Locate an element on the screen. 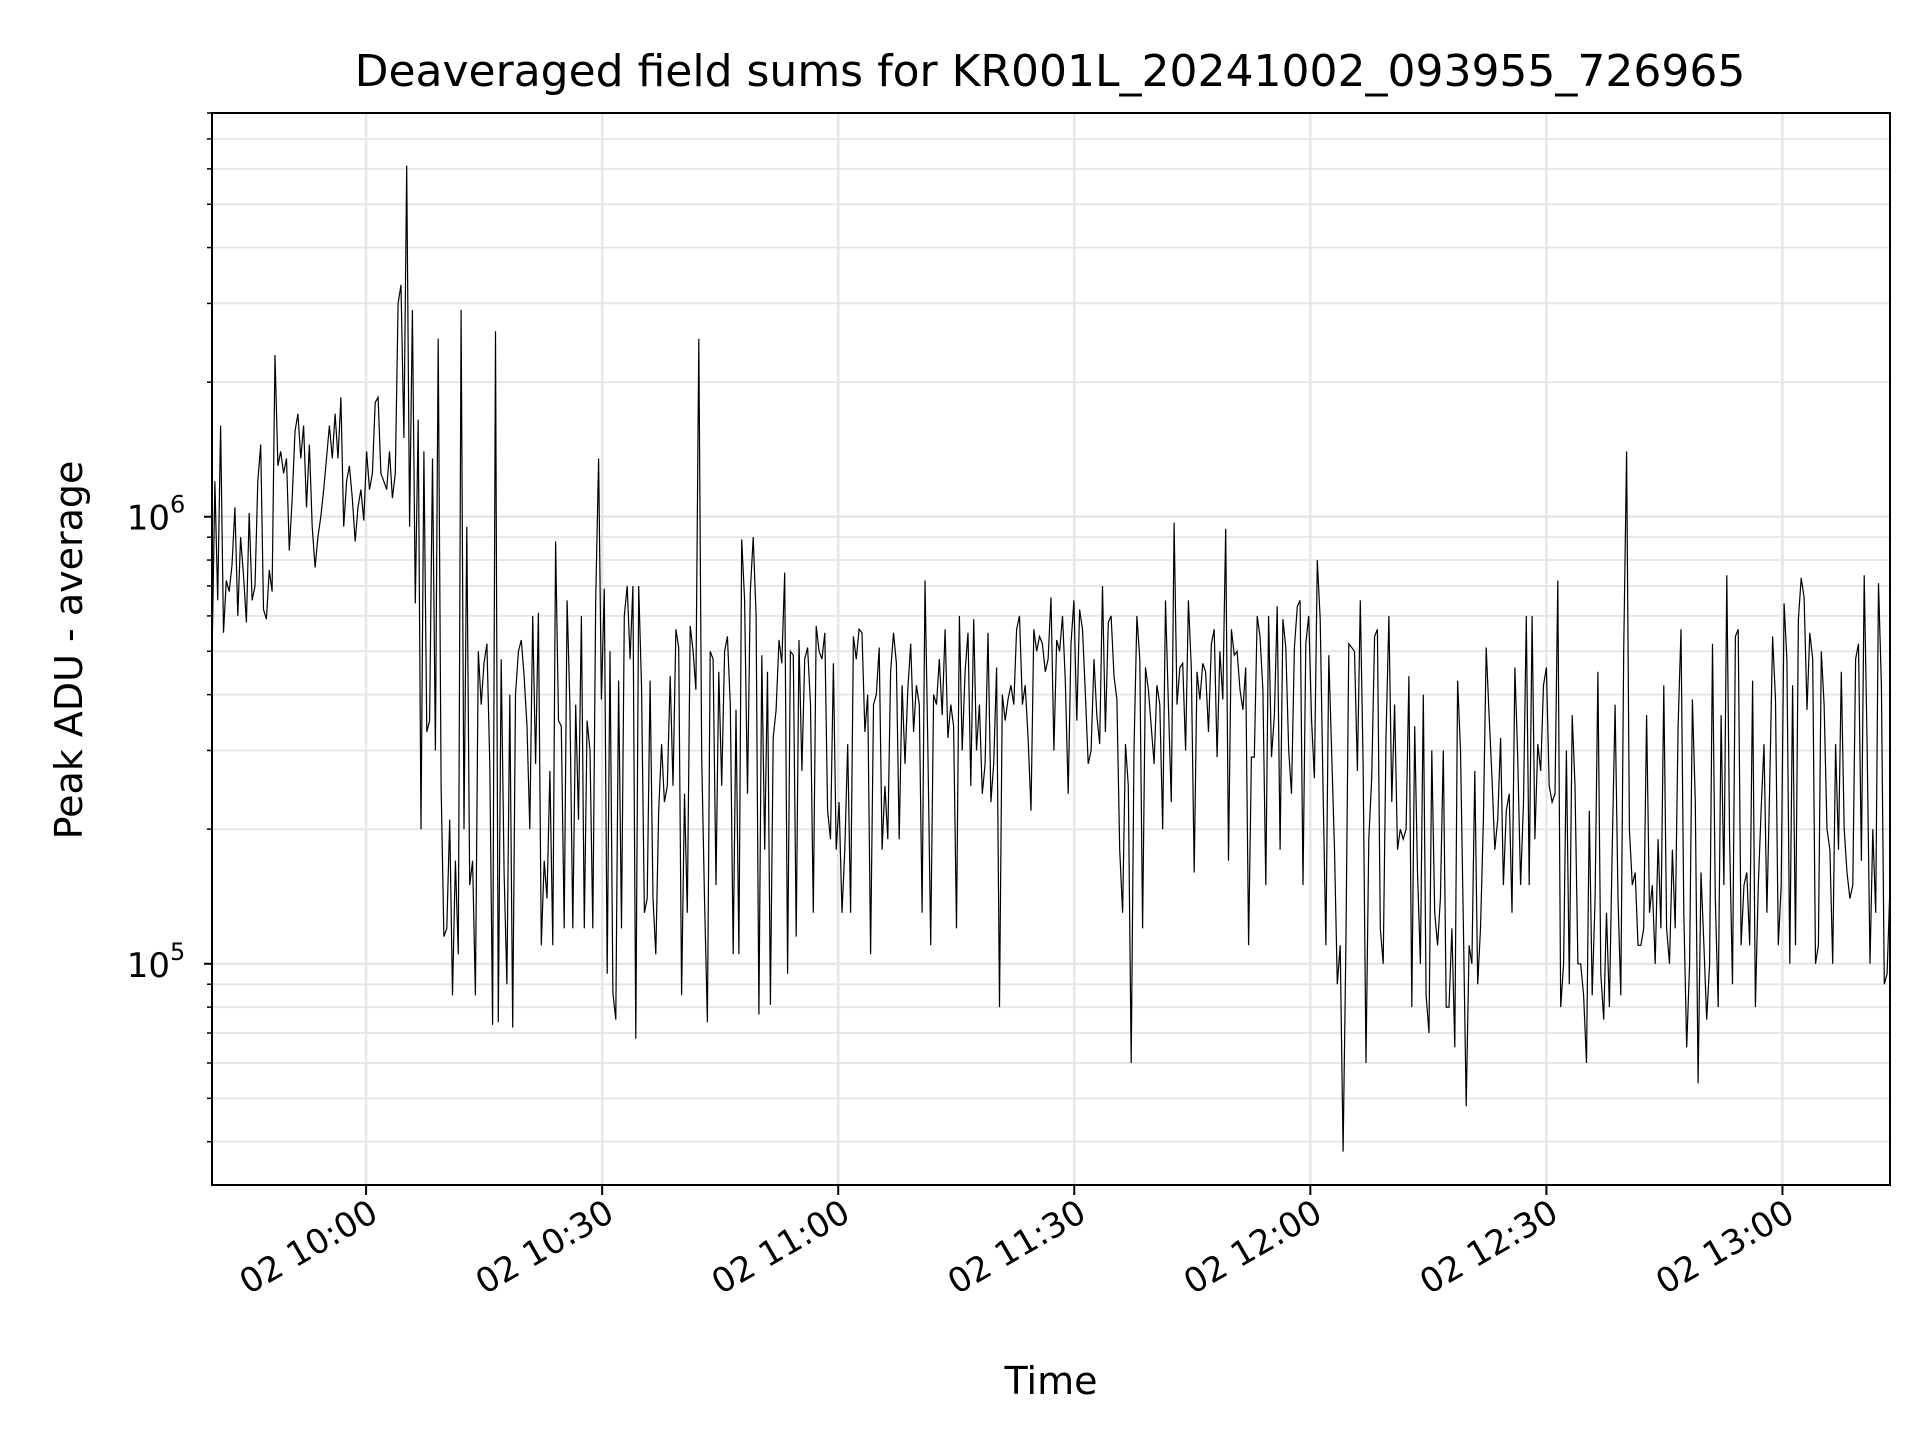 The width and height of the screenshot is (1920, 1445). y-axis-label: Peak ADU - average is located at coordinates (69, 650).